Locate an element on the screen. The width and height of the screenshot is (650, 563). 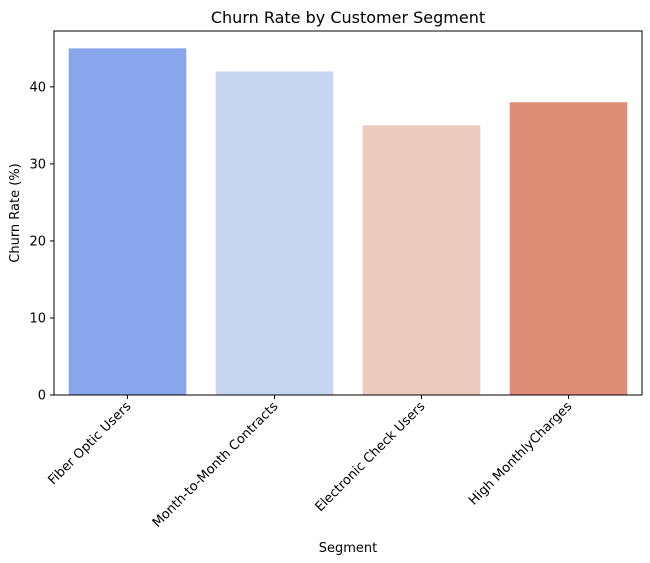
y-tick-label-3: 30 is located at coordinates (37, 164).